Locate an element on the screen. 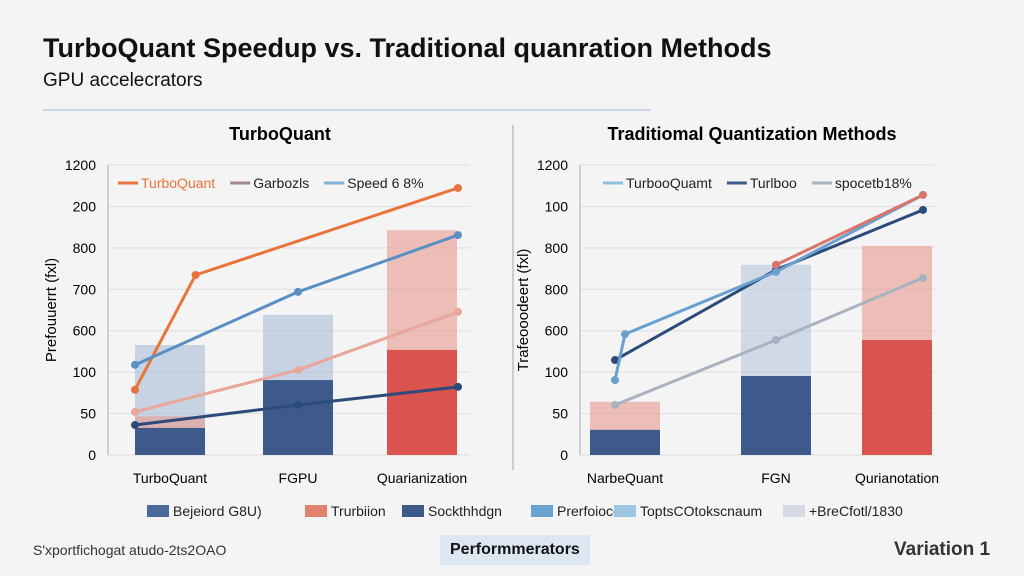  legend-item: ToptsCOtokscnaum is located at coordinates (688, 511).